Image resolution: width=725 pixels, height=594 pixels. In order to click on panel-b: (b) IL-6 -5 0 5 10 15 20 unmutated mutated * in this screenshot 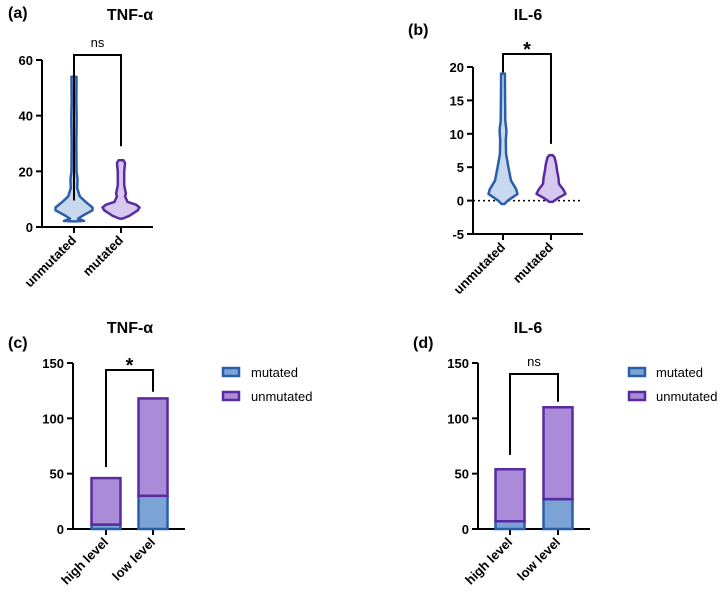, I will do `click(495, 152)`.